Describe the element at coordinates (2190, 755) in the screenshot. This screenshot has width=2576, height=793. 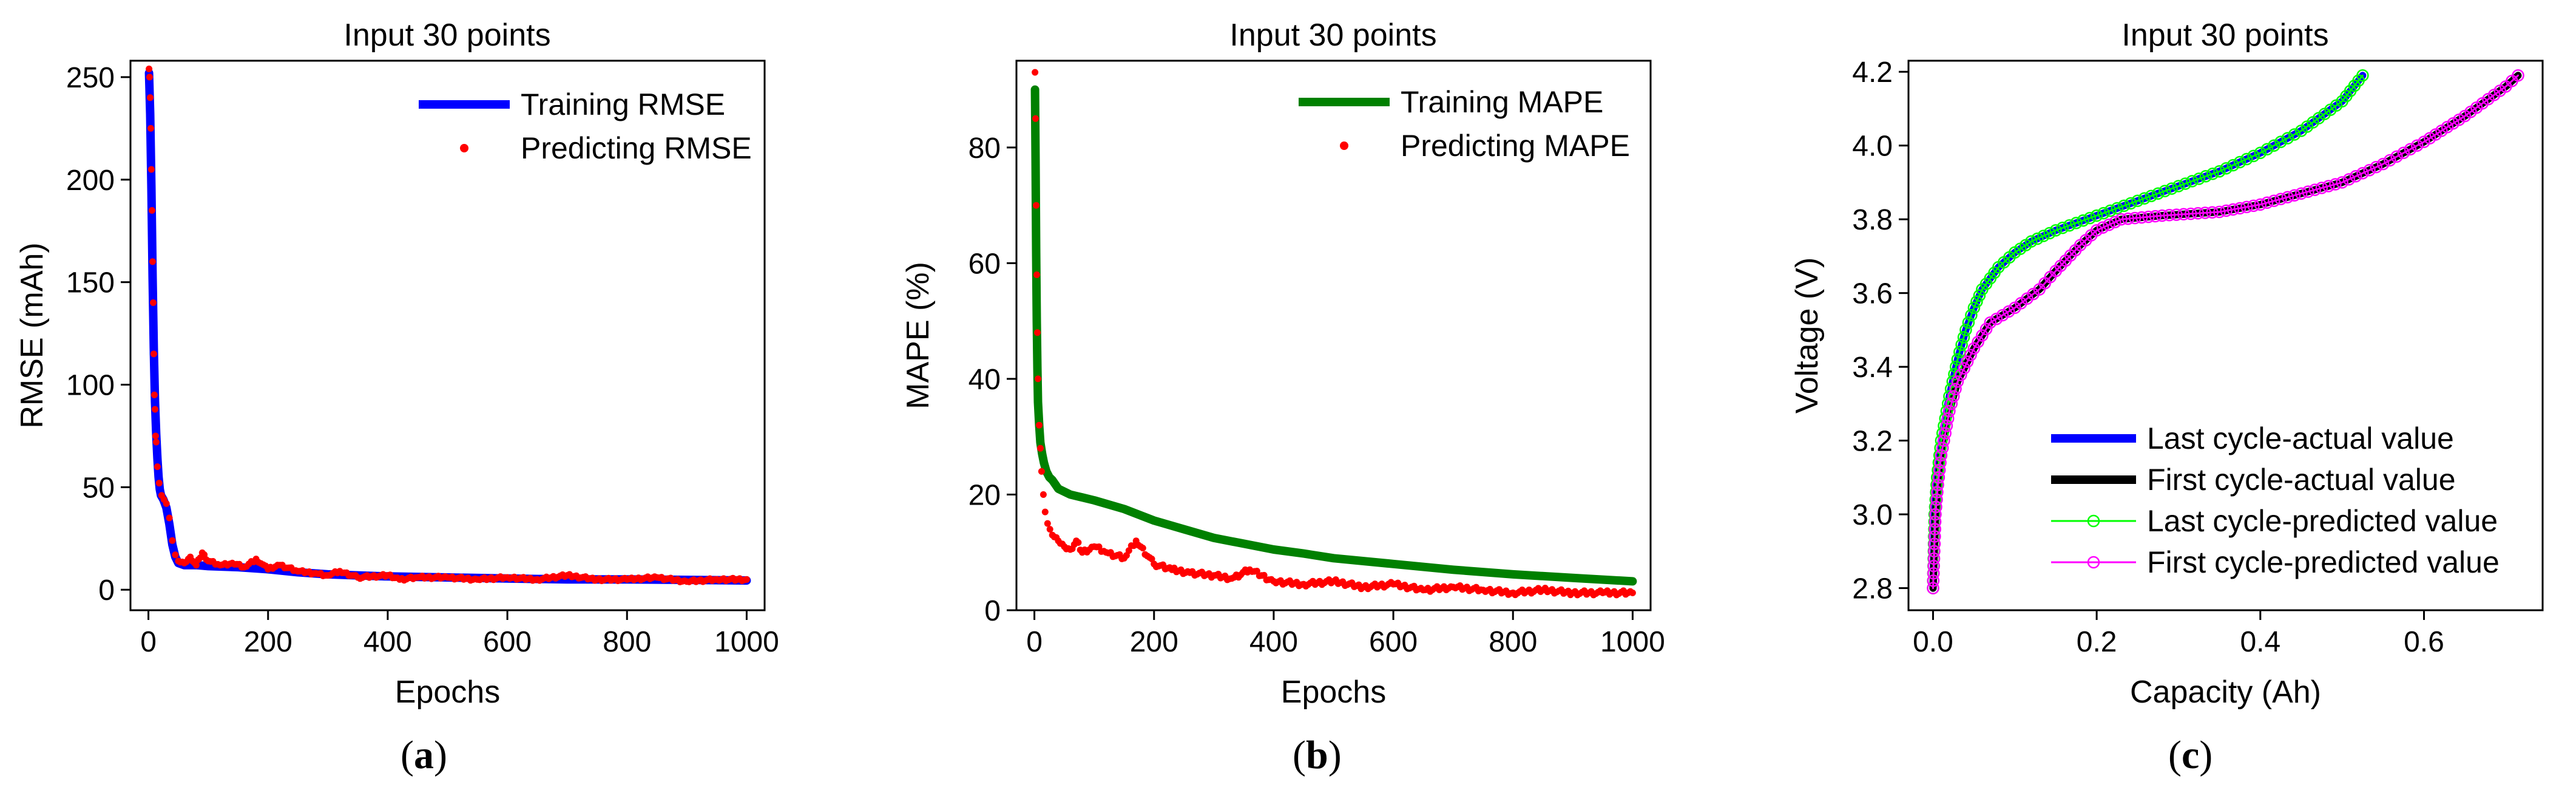
I see `panel-label-letter: c` at that location.